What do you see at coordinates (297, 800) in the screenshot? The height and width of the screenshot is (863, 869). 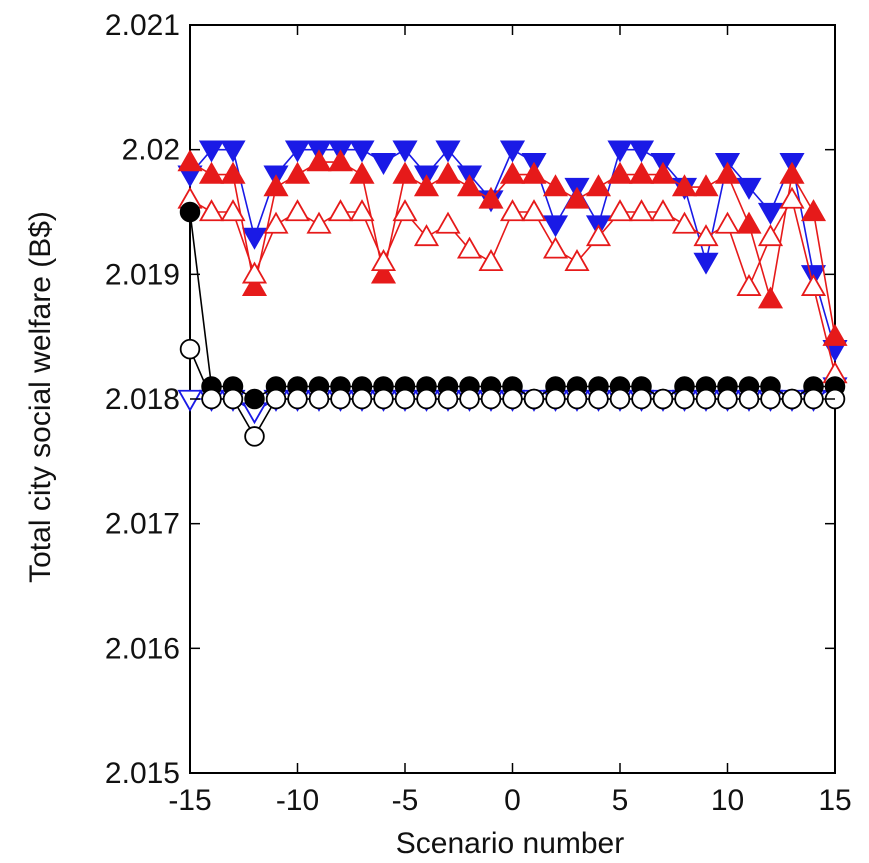 I see `x-tick-label: -10` at bounding box center [297, 800].